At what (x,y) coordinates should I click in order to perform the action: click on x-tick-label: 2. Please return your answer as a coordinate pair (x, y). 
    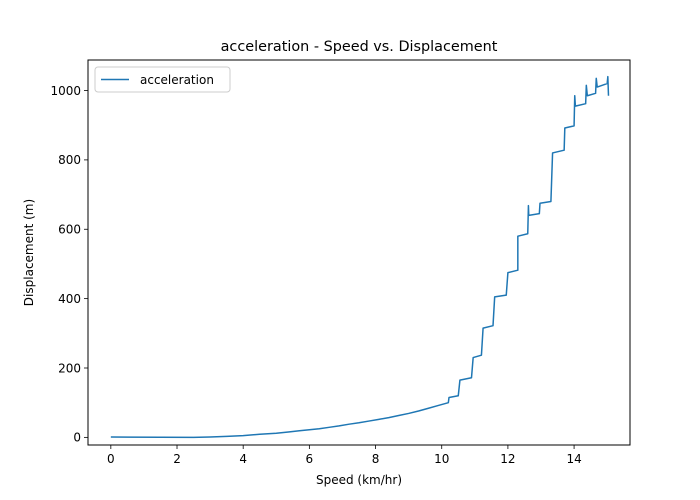
    Looking at the image, I should click on (177, 459).